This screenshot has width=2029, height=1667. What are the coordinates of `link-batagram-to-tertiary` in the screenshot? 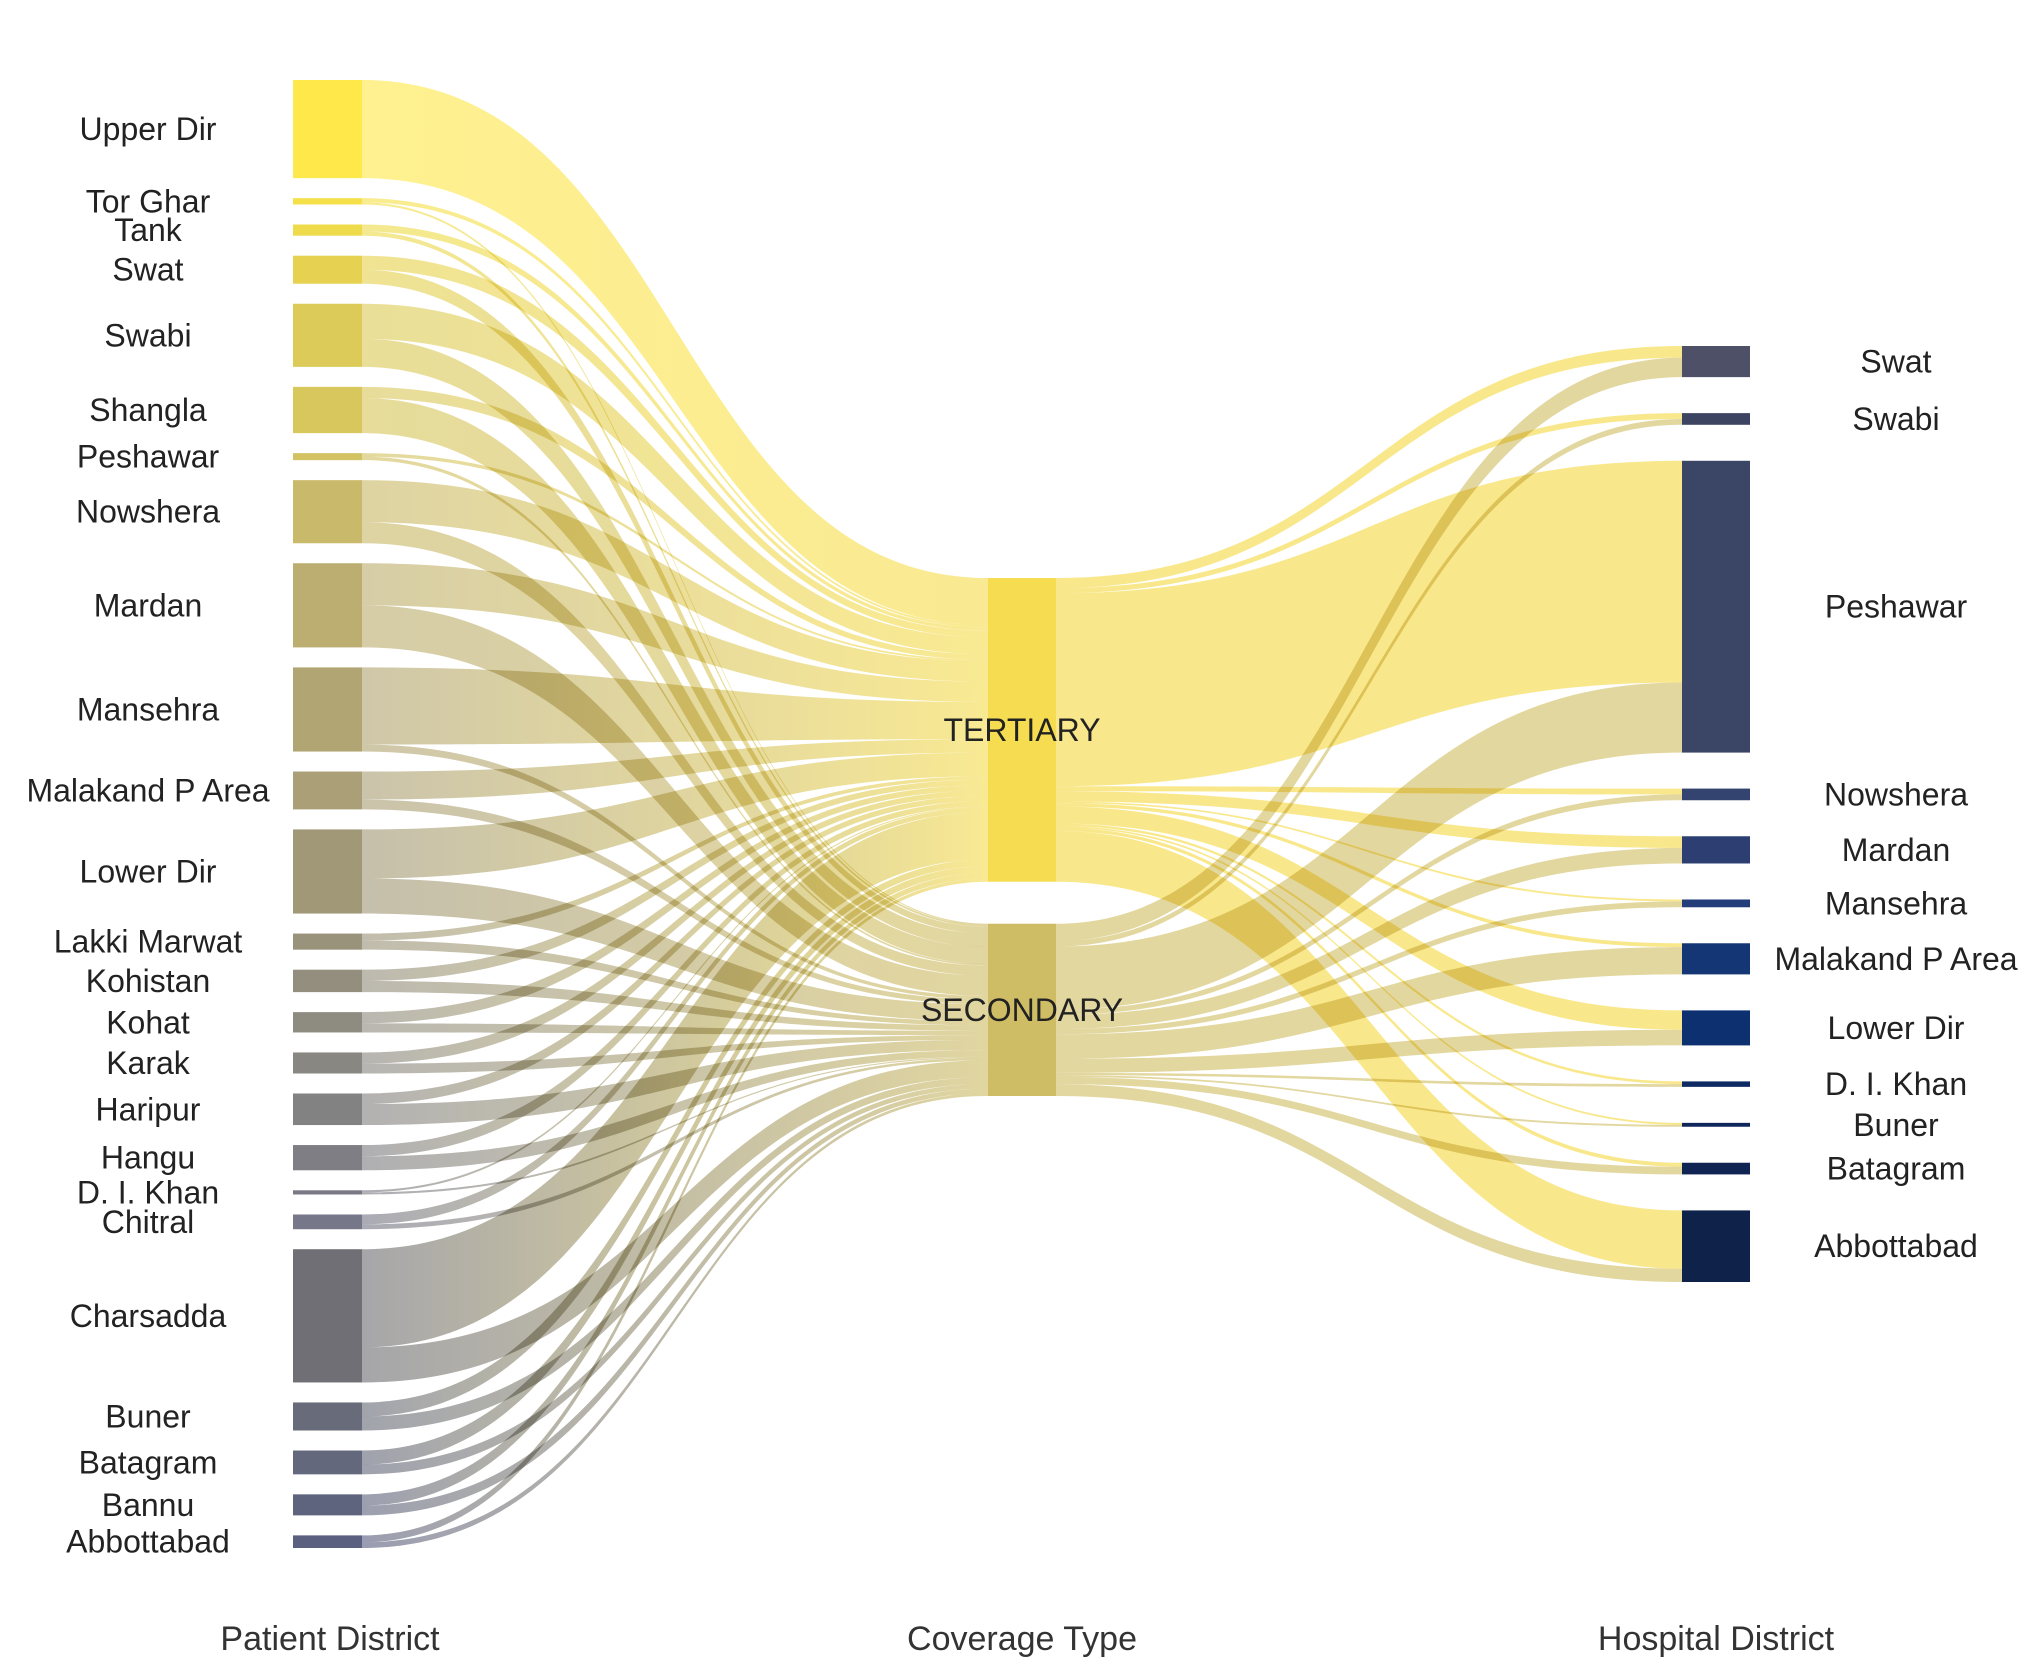 It's located at (675, 1165).